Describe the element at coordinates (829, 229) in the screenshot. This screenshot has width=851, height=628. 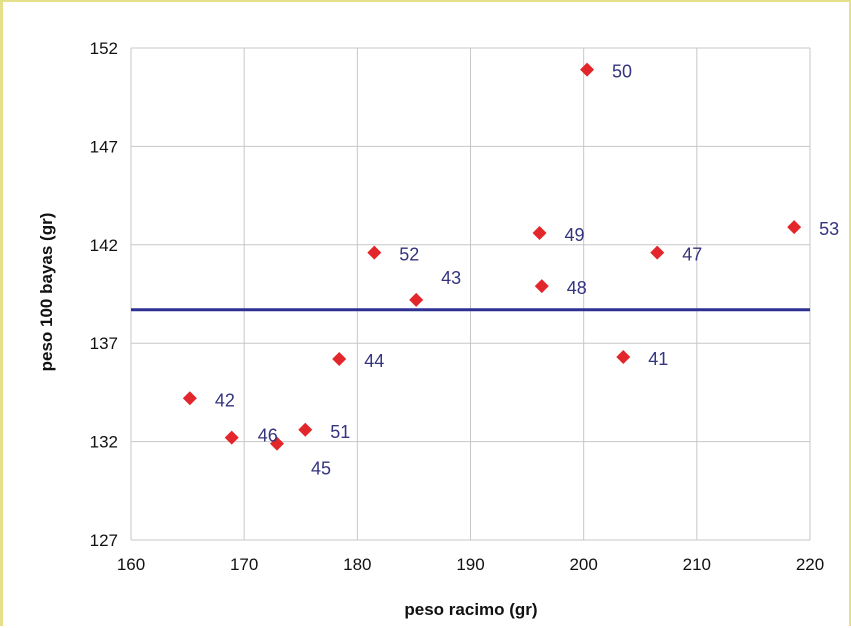
I see `data-label-53: 53` at that location.